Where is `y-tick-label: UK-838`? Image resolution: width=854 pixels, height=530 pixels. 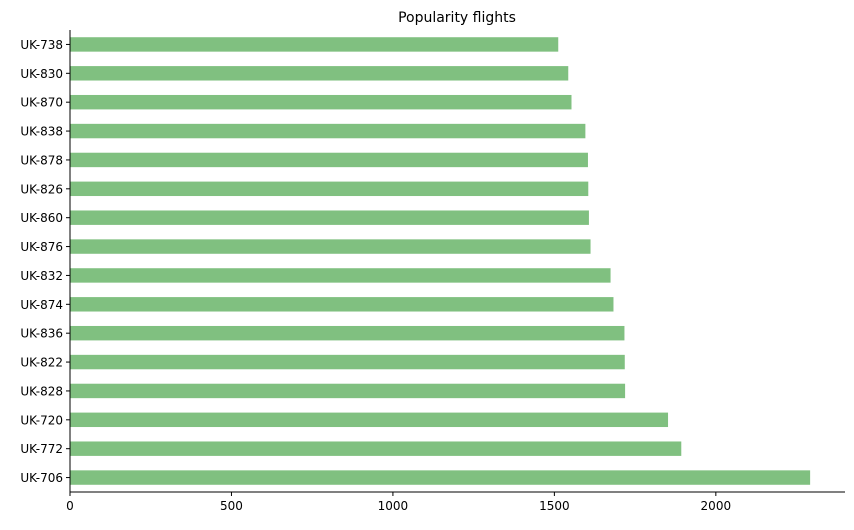
y-tick-label: UK-838 is located at coordinates (41, 132).